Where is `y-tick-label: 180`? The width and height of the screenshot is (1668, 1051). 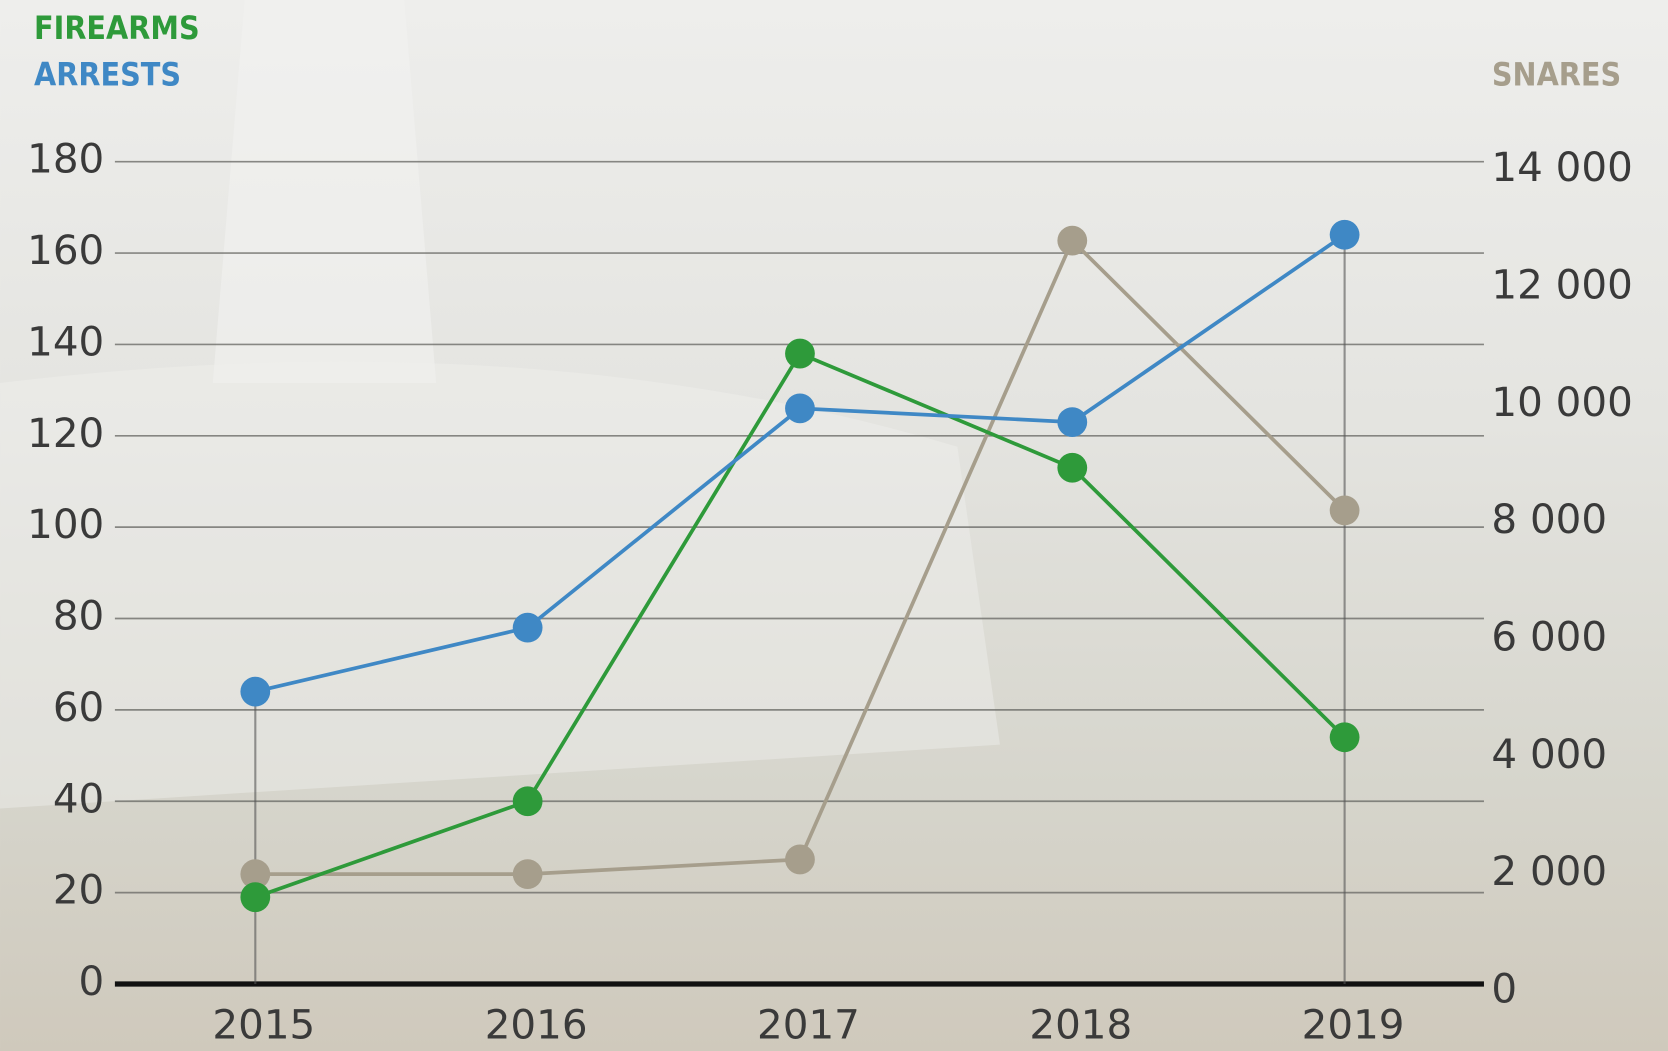
y-tick-label: 180 is located at coordinates (65, 159).